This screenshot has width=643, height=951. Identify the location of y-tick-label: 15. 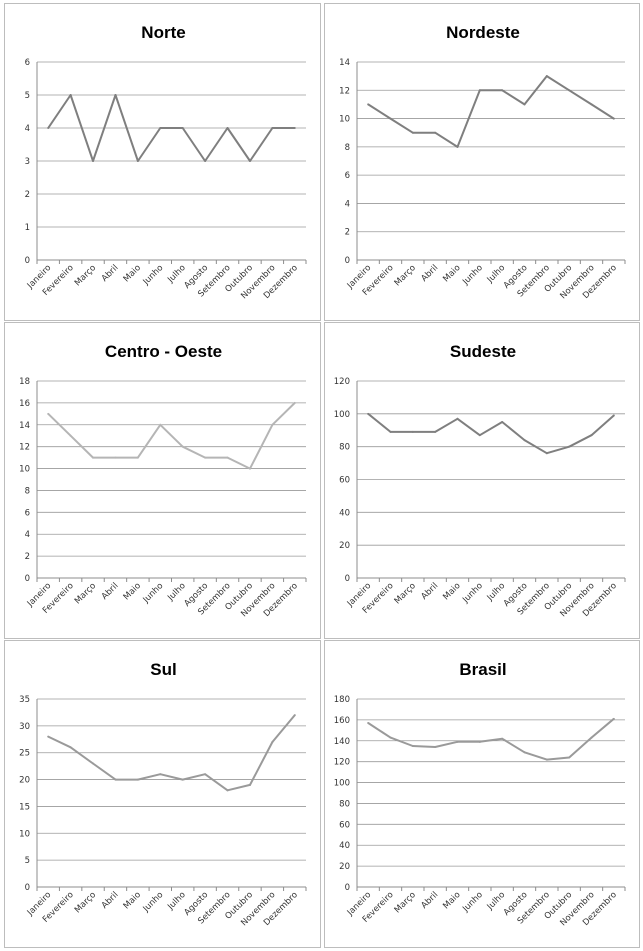
(24, 807).